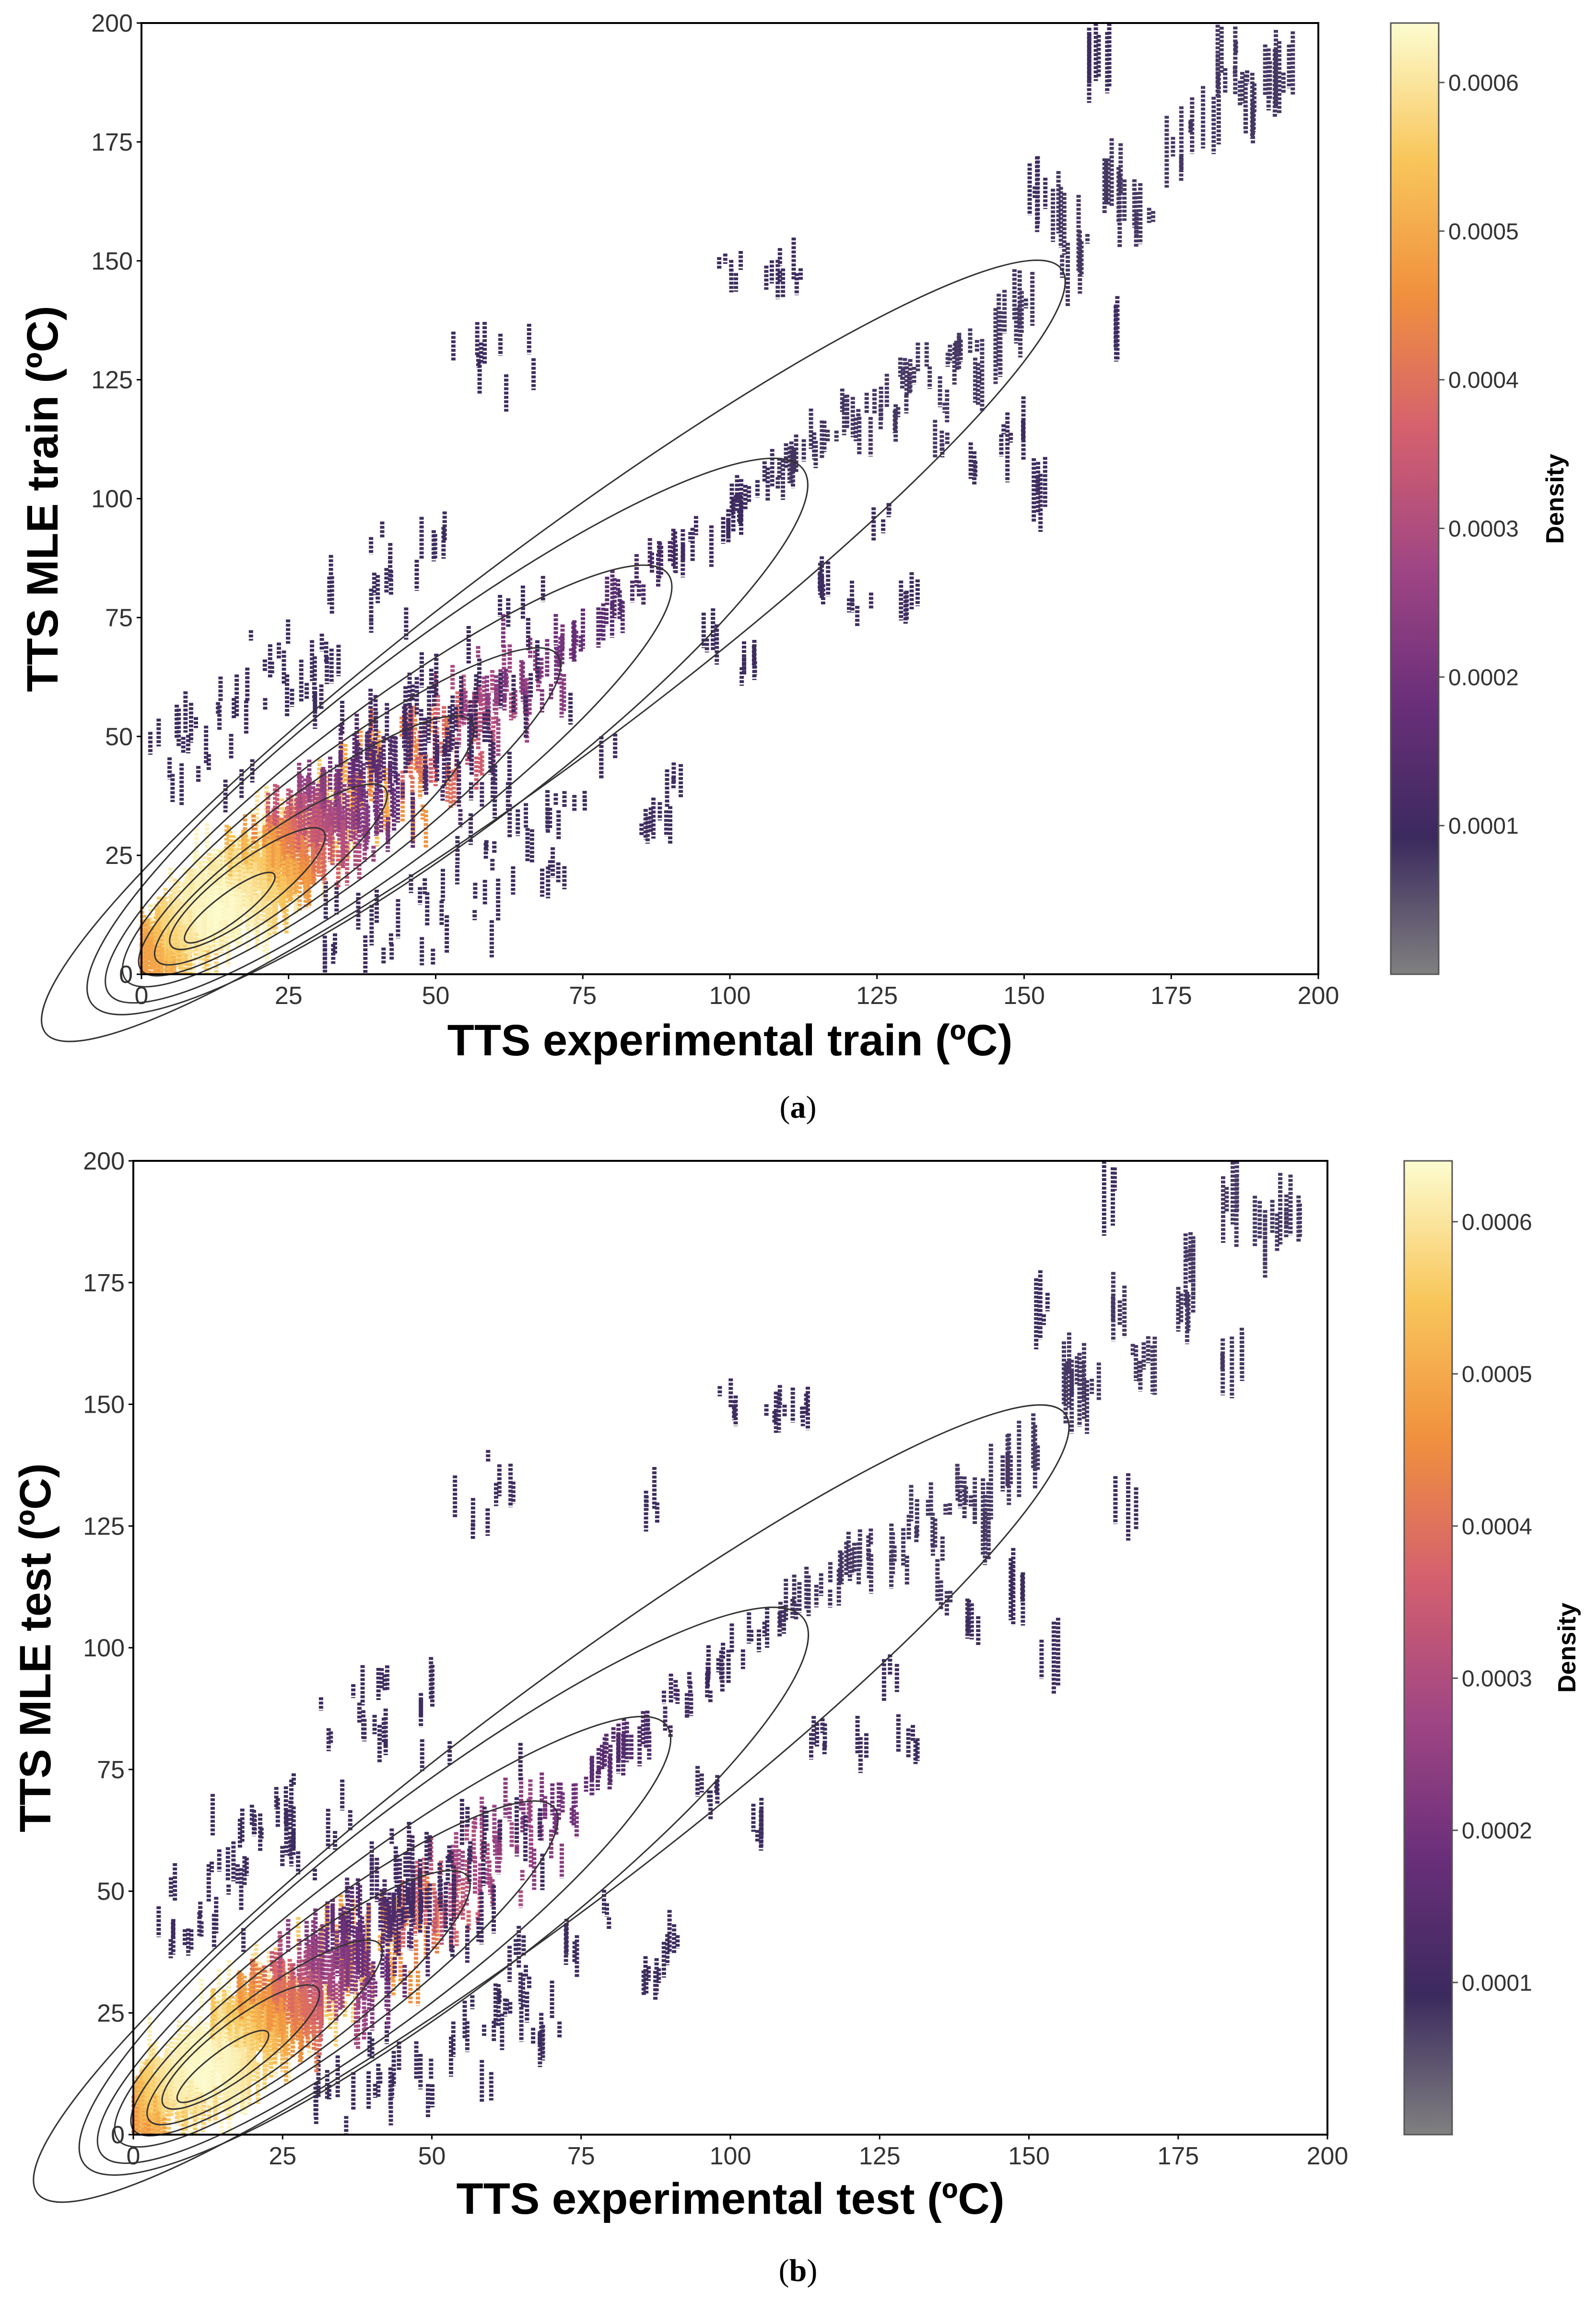  I want to click on x-tick-label: 0, so click(134, 2156).